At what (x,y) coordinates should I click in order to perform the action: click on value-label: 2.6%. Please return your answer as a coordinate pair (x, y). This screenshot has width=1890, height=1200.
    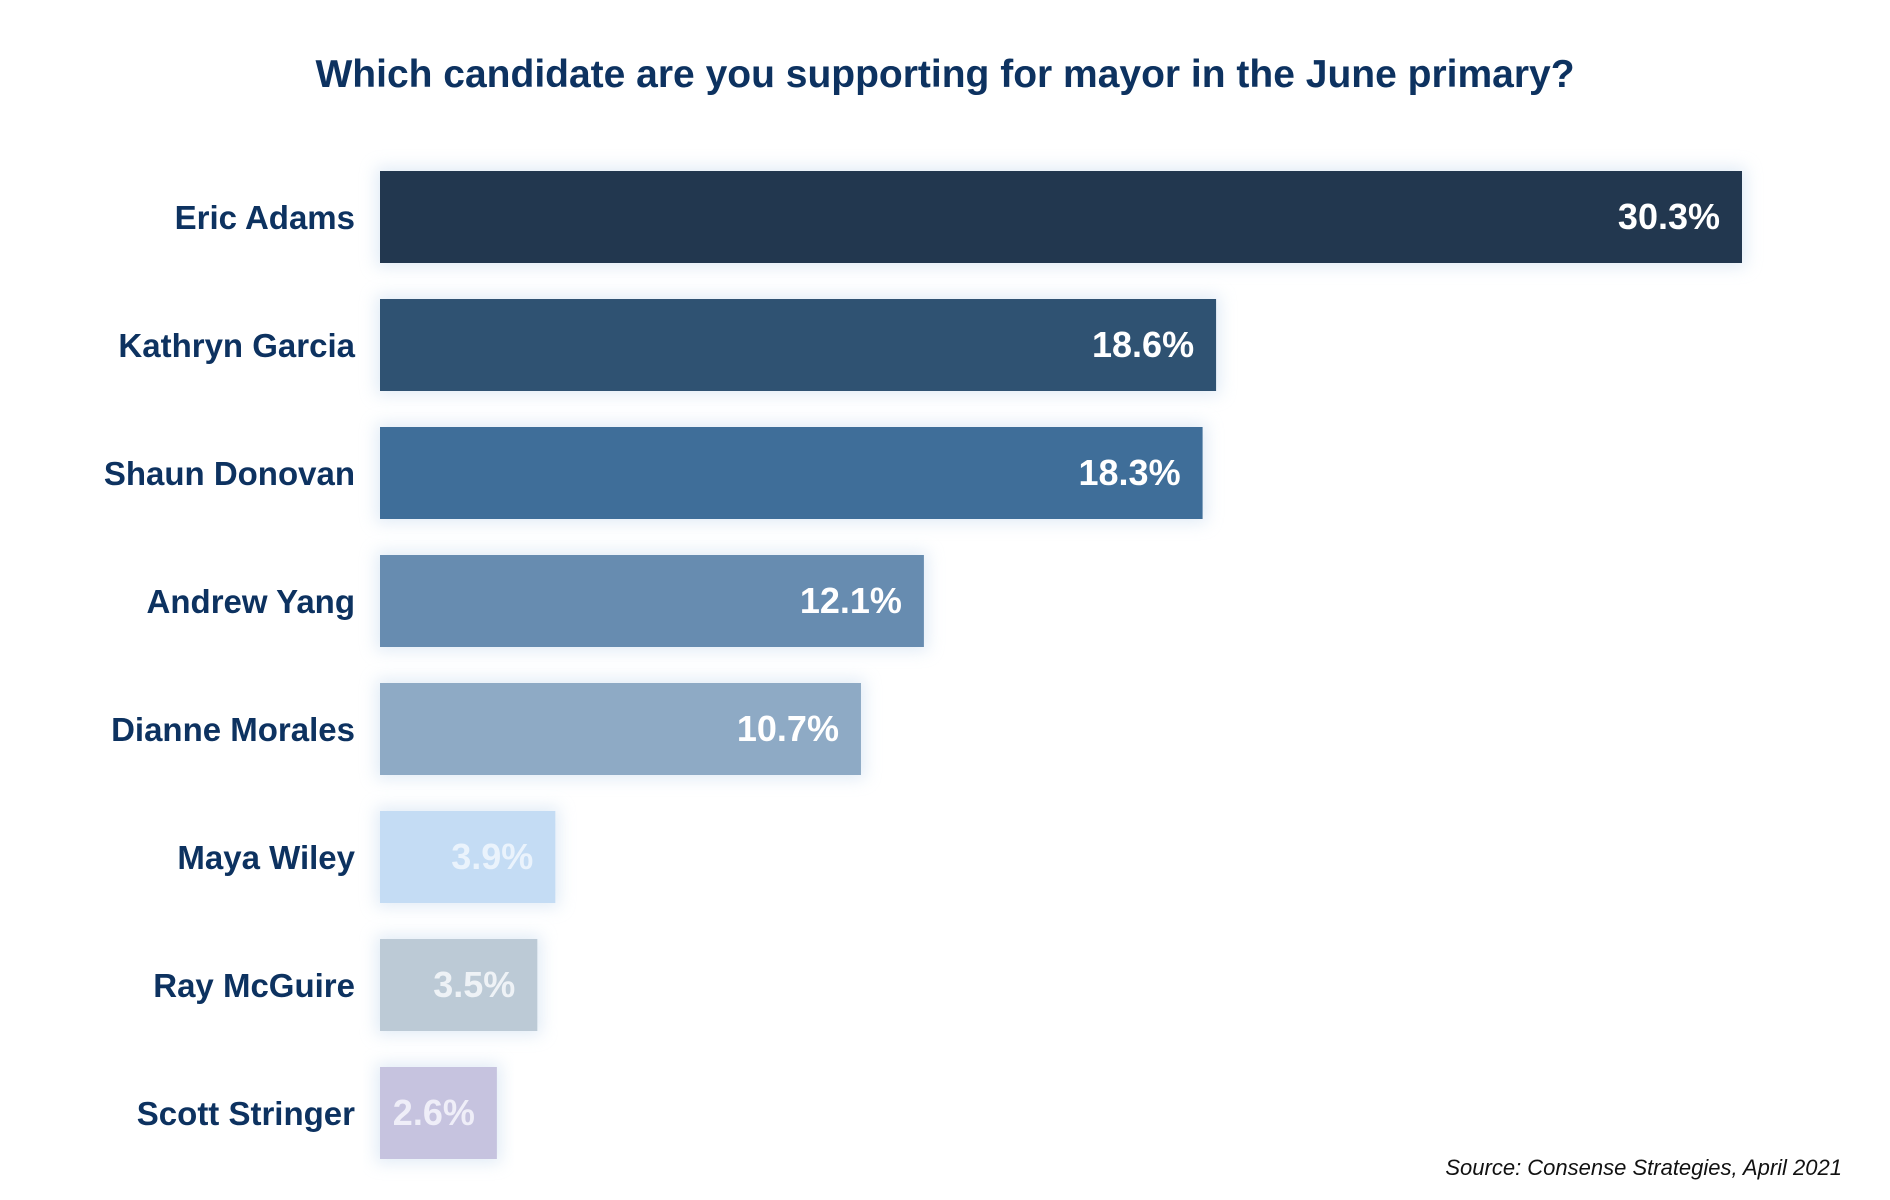
    Looking at the image, I should click on (434, 1112).